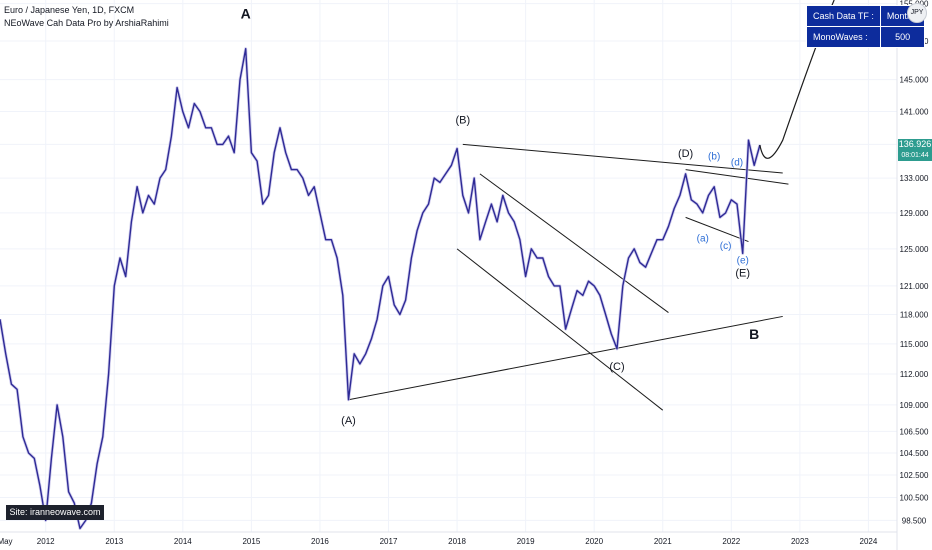 The height and width of the screenshot is (550, 932). Describe the element at coordinates (754, 334) in the screenshot. I see `wave-label: B` at that location.